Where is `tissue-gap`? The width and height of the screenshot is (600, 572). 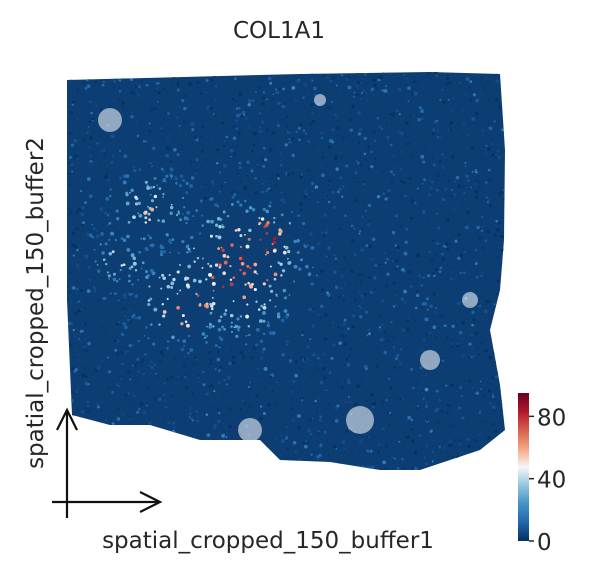 tissue-gap is located at coordinates (430, 360).